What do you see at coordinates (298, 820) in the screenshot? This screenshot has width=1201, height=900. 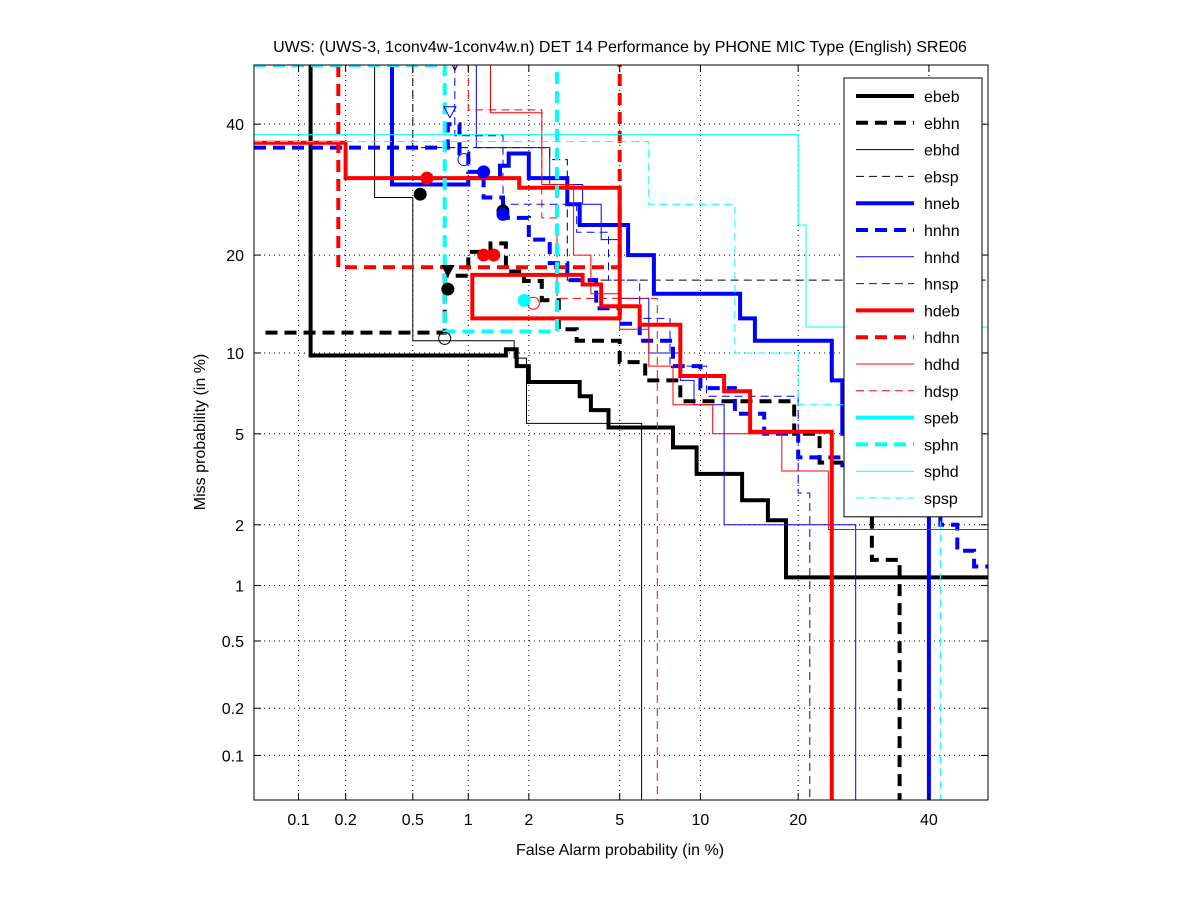 I see `x-tick-label: 0.1` at bounding box center [298, 820].